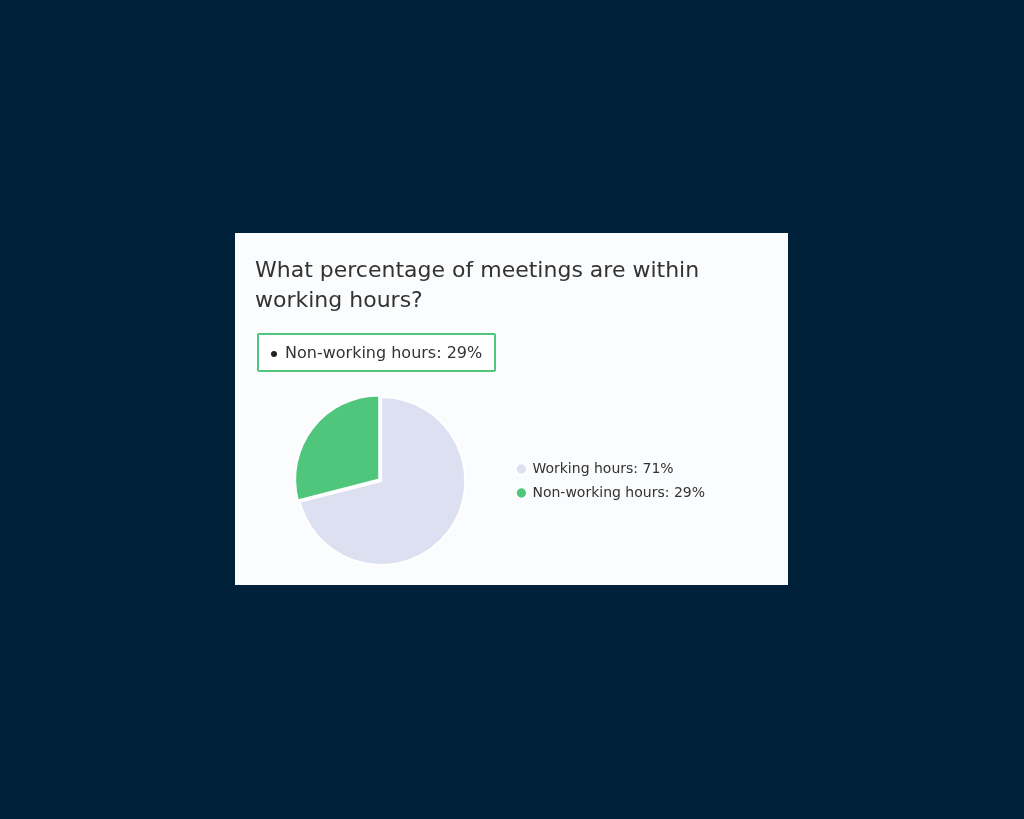 The image size is (1024, 819). I want to click on text: Non-working hours: 29%, so click(384, 352).